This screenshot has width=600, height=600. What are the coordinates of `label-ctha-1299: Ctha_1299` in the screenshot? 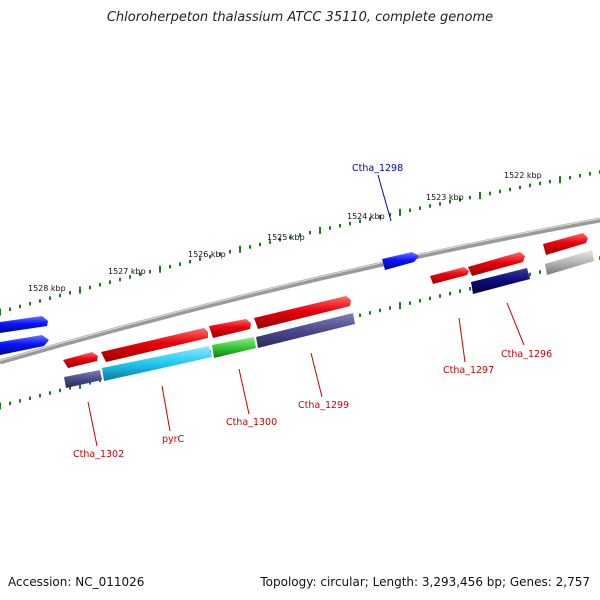 It's located at (323, 405).